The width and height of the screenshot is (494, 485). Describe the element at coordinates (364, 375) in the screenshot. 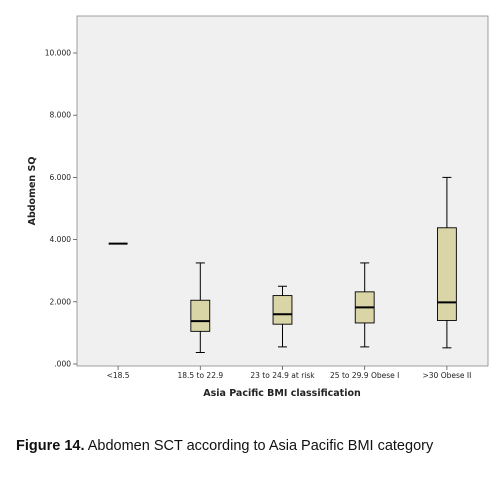

I see `x-tick-label: 25 to 29.9 Obese I` at that location.